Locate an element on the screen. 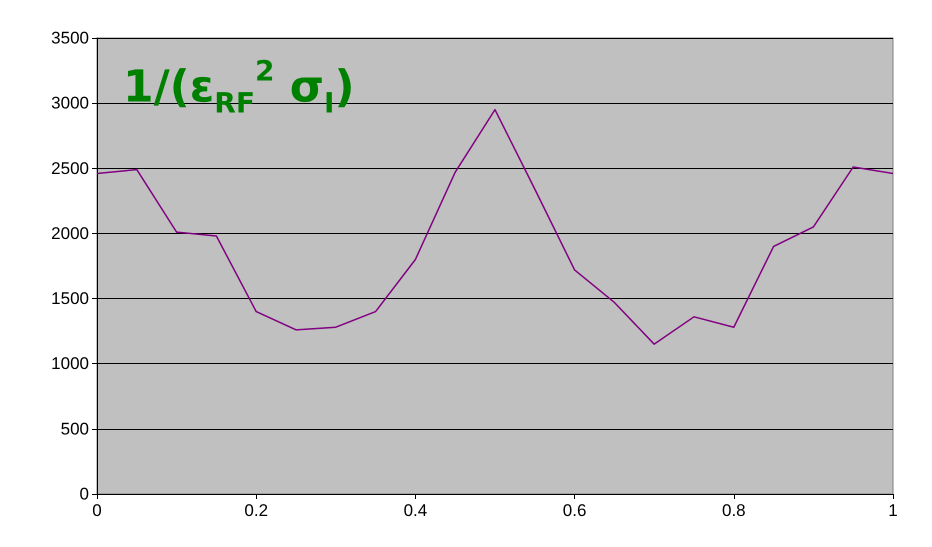  y-tick-label: 1500 is located at coordinates (70, 298).